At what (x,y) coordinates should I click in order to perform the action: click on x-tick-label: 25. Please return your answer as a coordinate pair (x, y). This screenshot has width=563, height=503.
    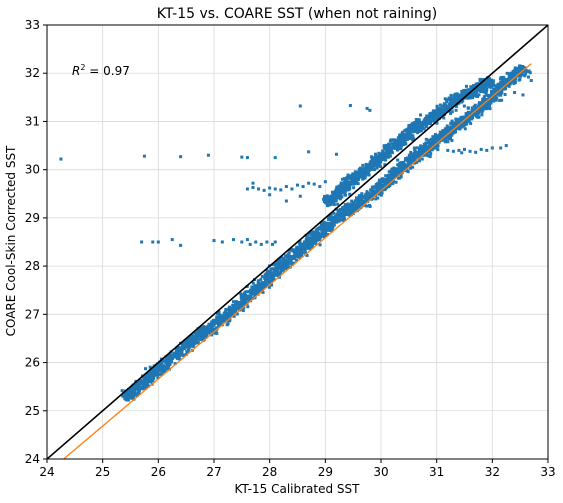
    Looking at the image, I should click on (102, 472).